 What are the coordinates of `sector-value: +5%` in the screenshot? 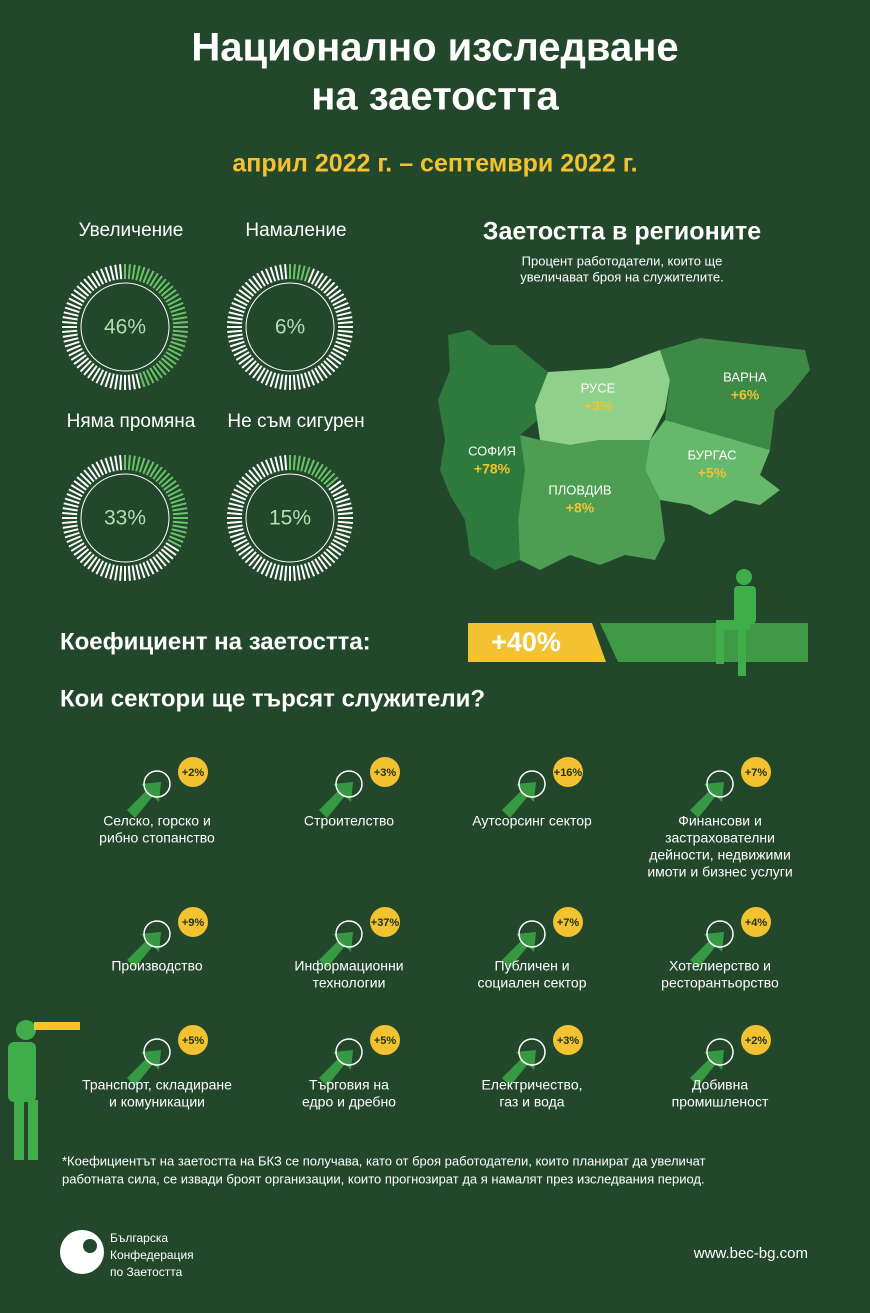 It's located at (385, 1041).